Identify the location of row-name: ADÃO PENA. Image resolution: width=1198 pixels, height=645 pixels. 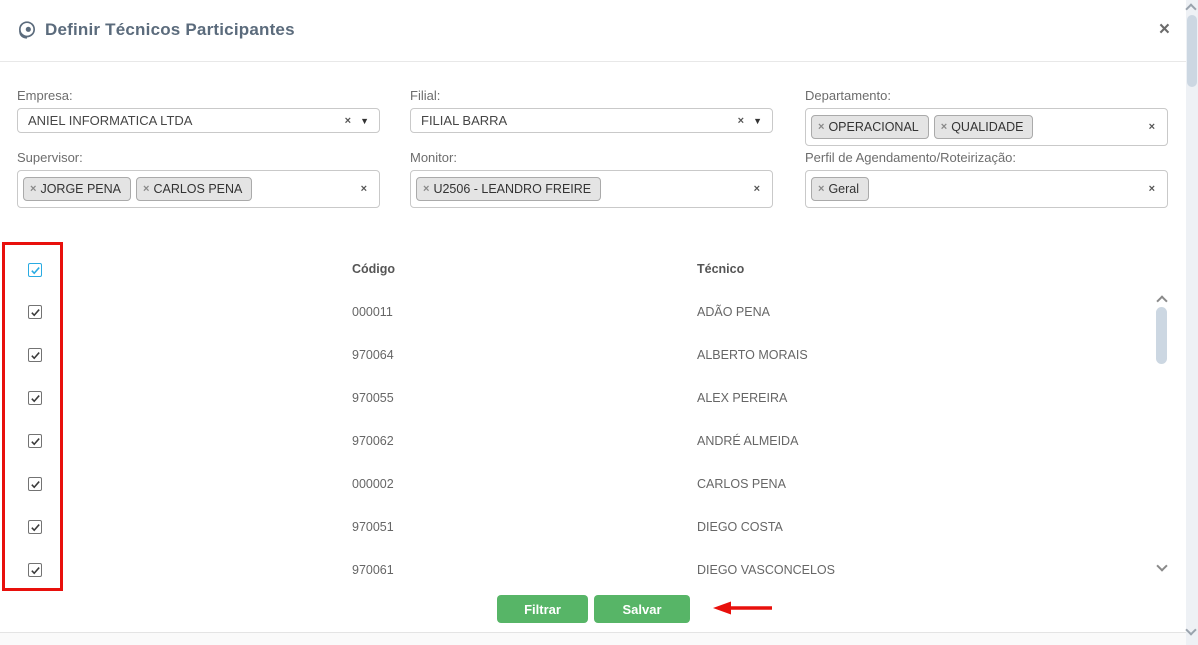
(733, 312).